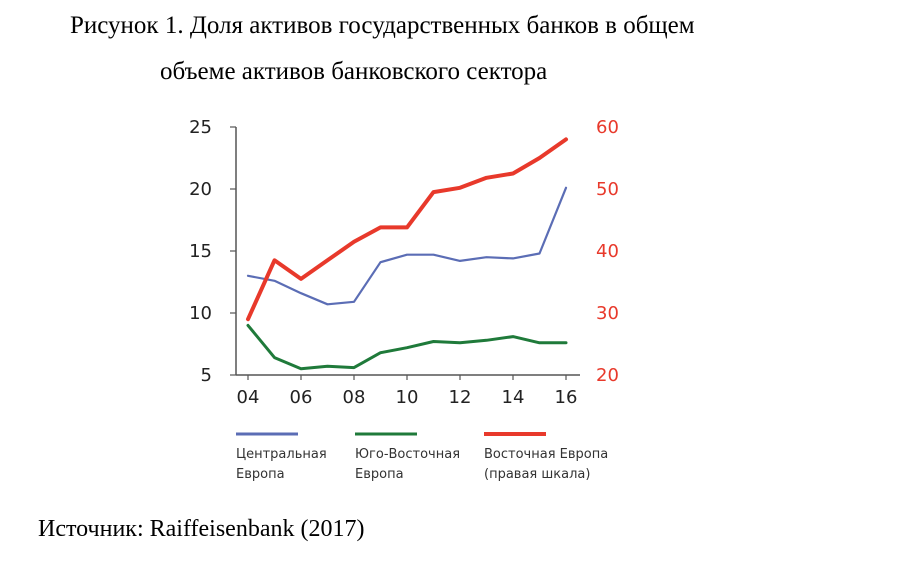  What do you see at coordinates (200, 127) in the screenshot?
I see `left-tick-label: 25` at bounding box center [200, 127].